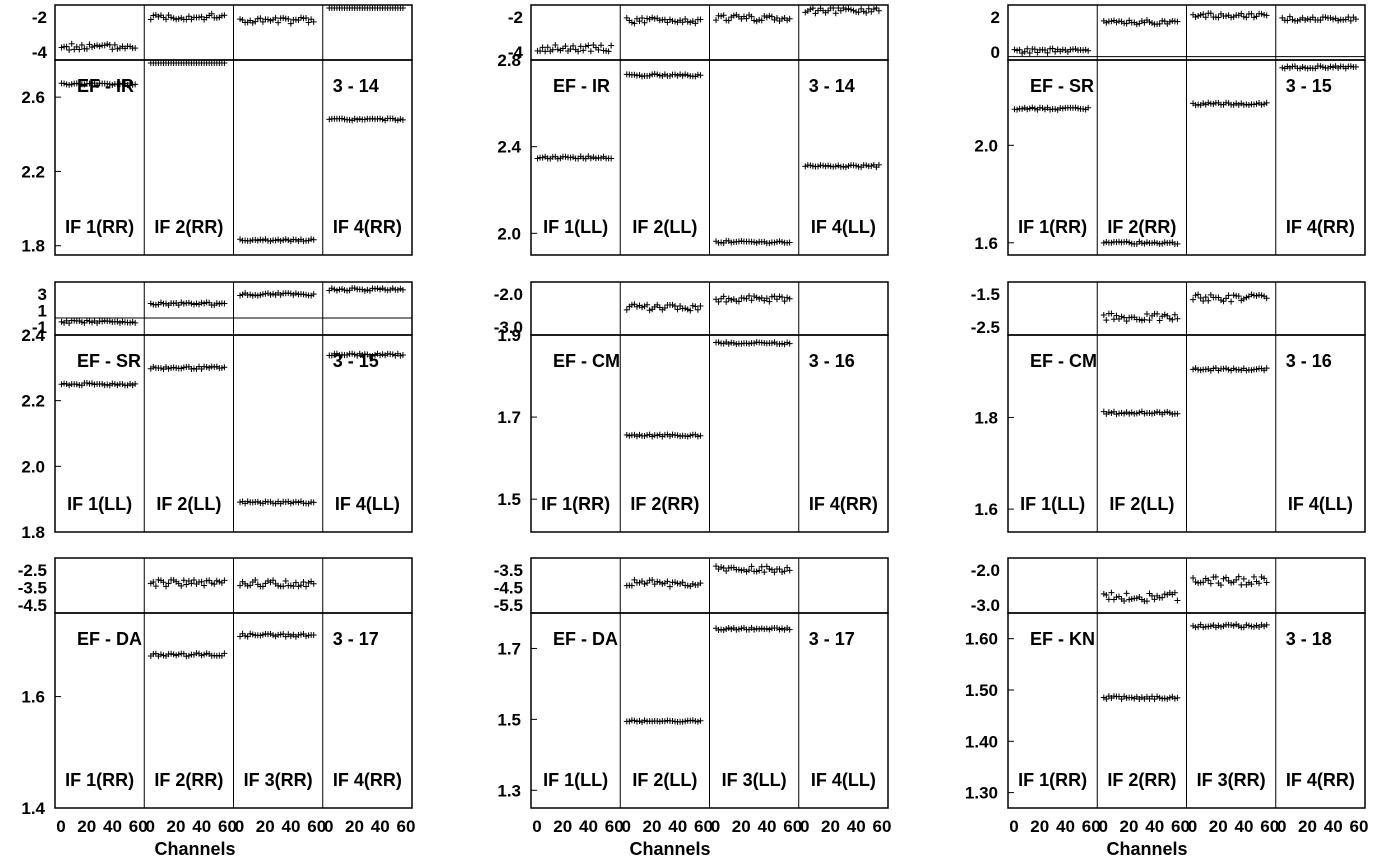 The width and height of the screenshot is (1399, 860). Describe the element at coordinates (176, 826) in the screenshot. I see `x-tick-label: 20` at that location.